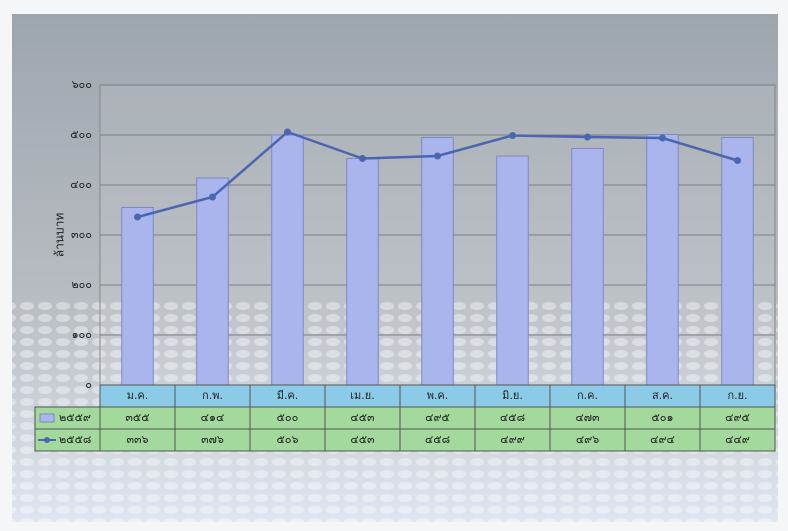  What do you see at coordinates (662, 439) in the screenshot?
I see `table-value: ๔๙๔` at bounding box center [662, 439].